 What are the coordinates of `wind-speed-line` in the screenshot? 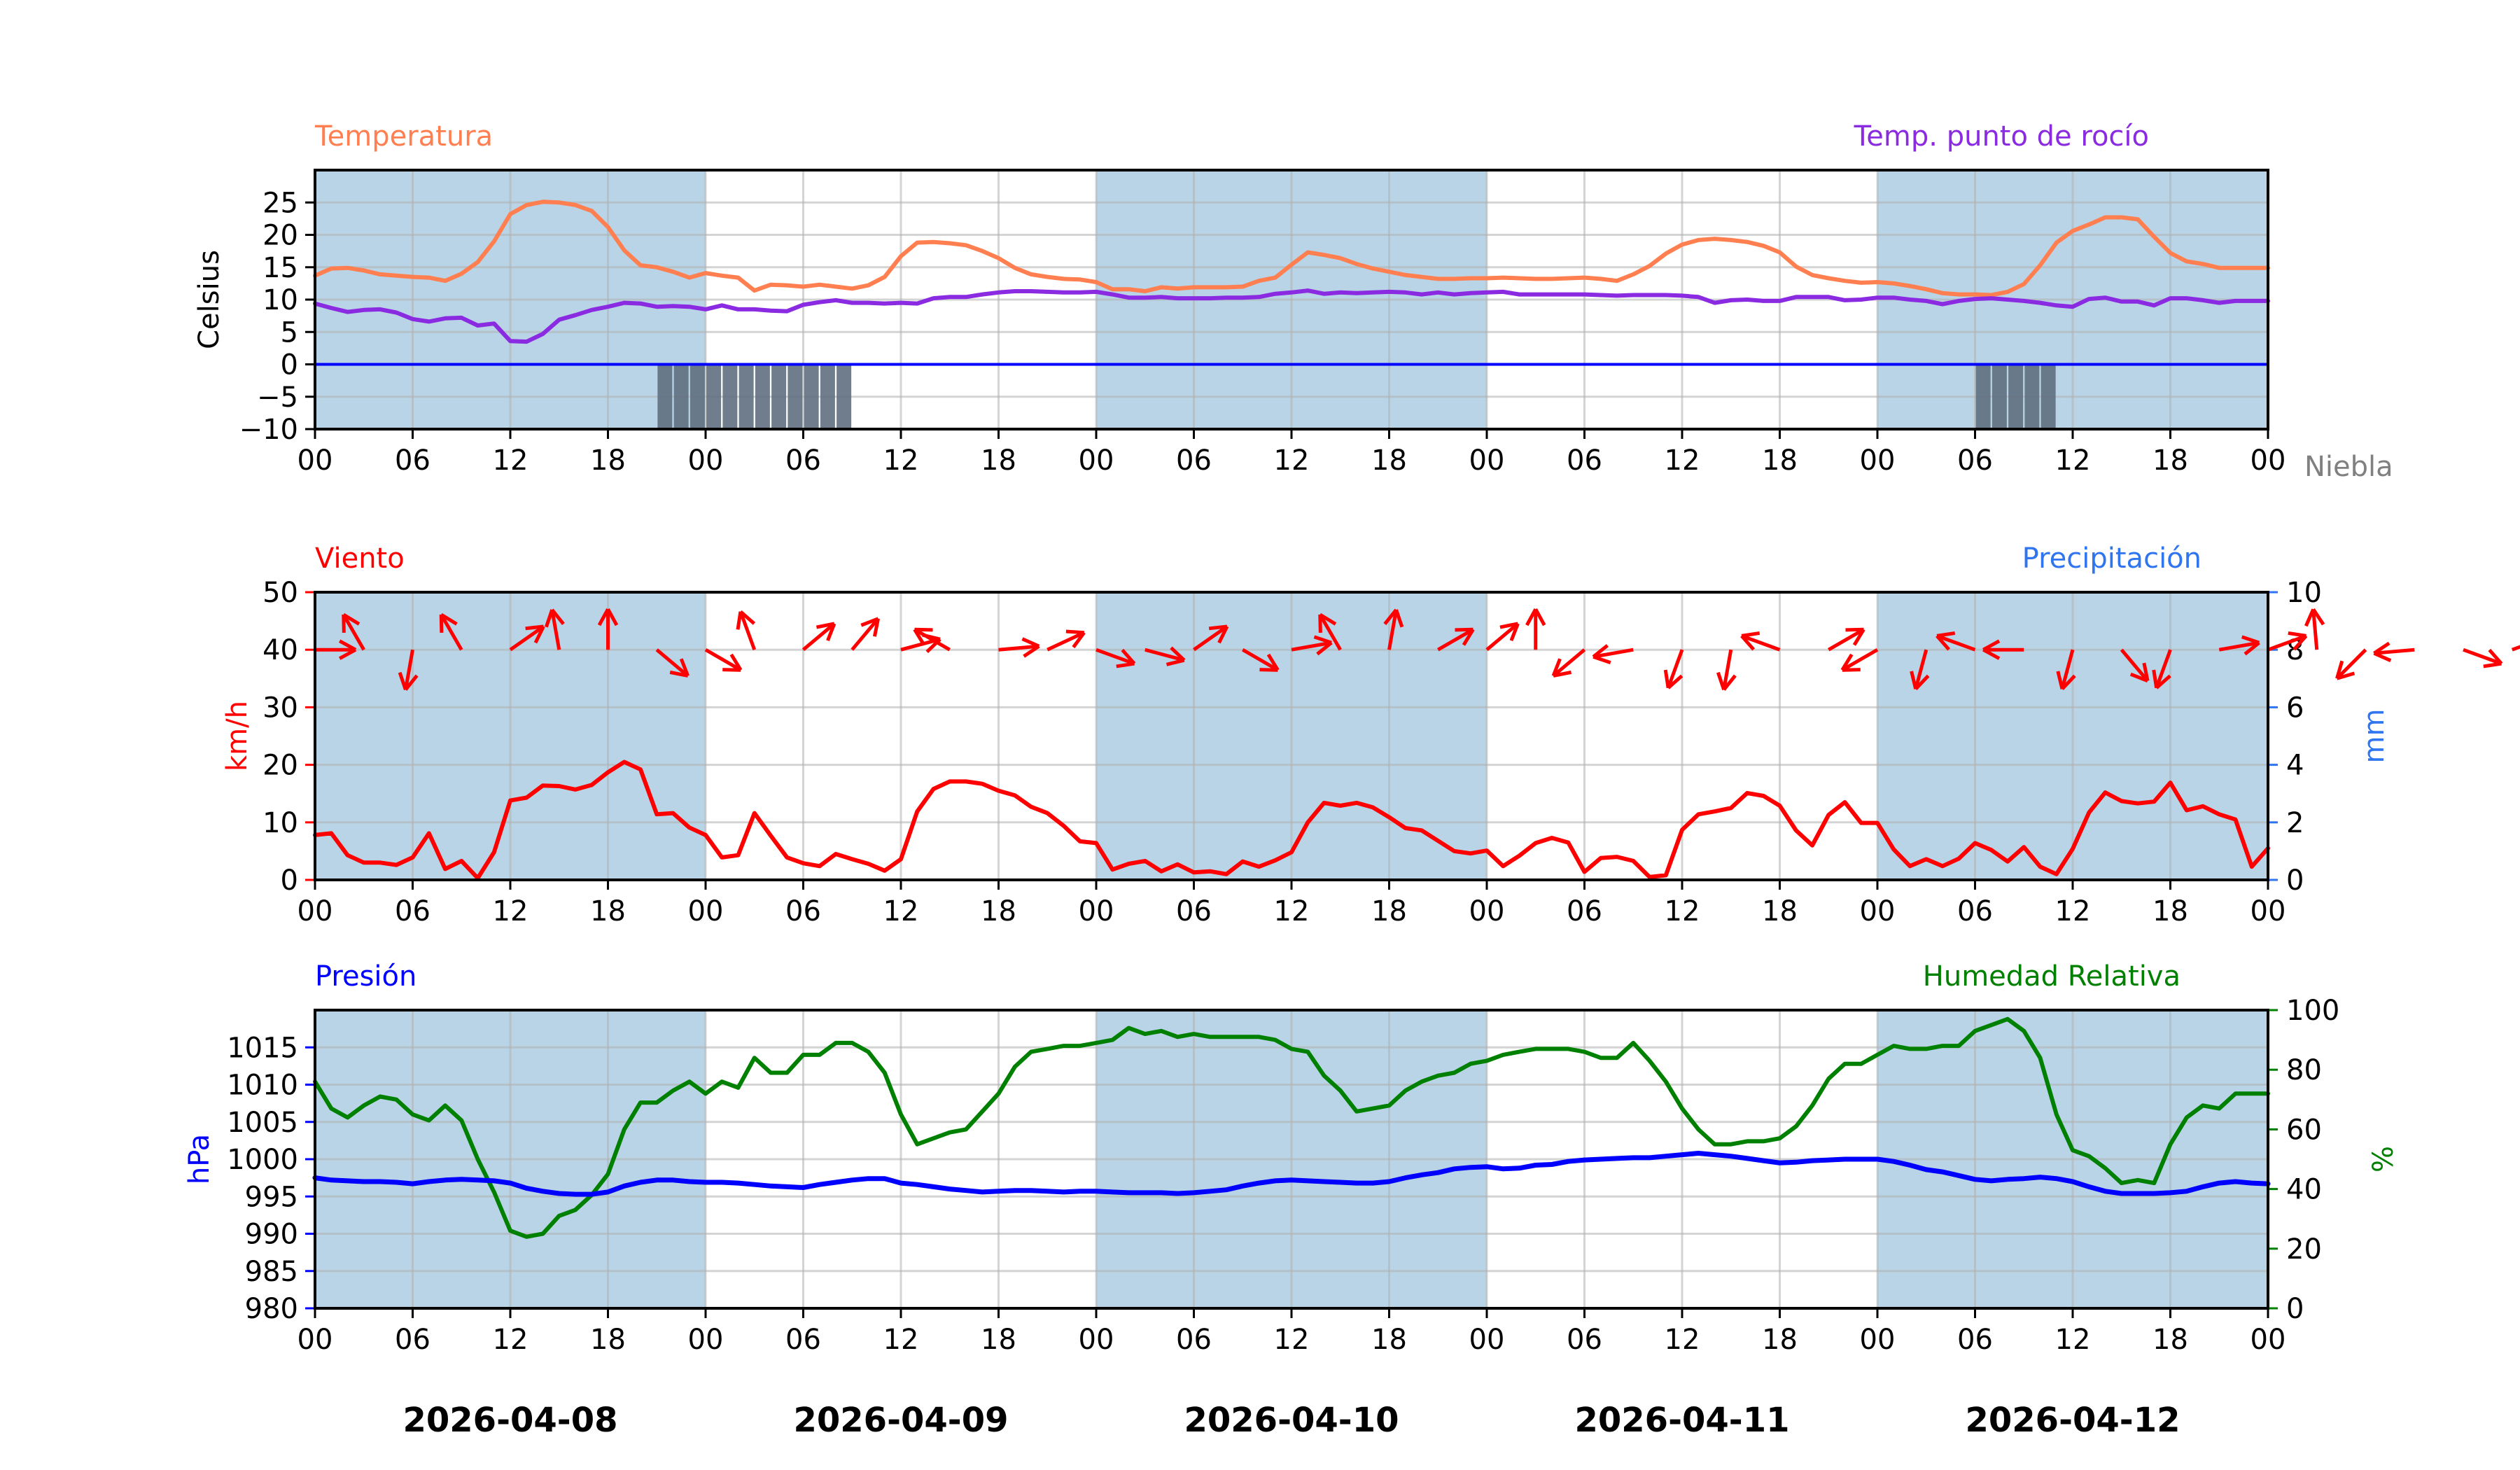 It's located at (1291, 820).